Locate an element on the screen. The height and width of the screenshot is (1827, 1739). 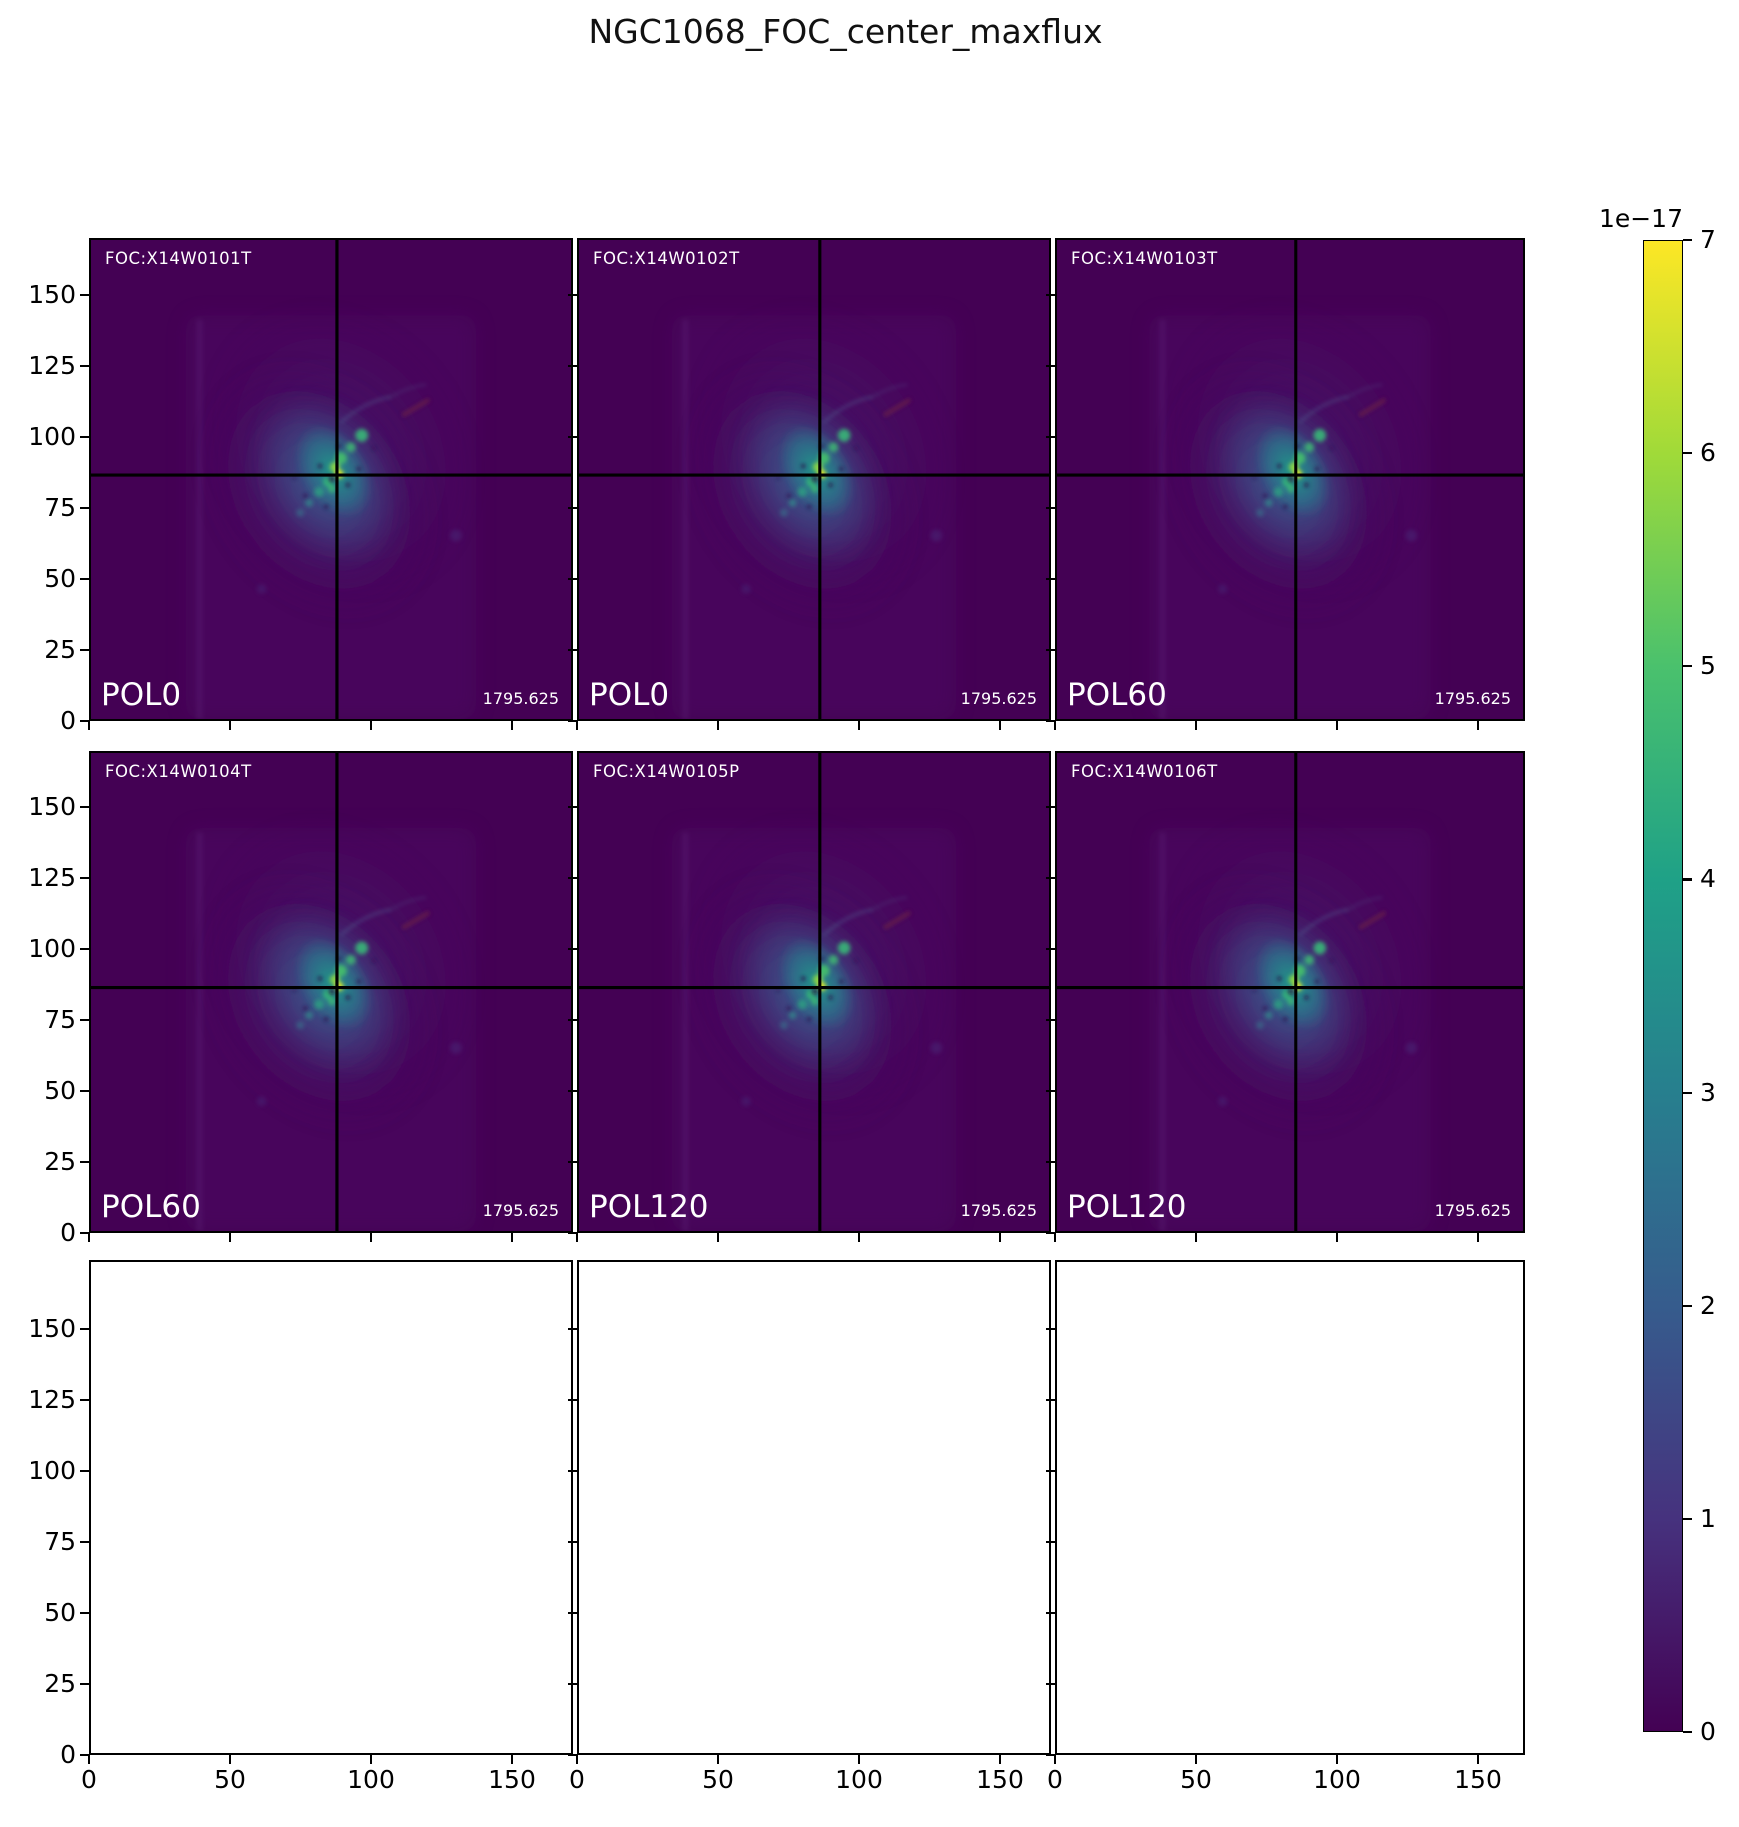
figure-title: NGC1068_FOC_center_maxflux is located at coordinates (845, 31).